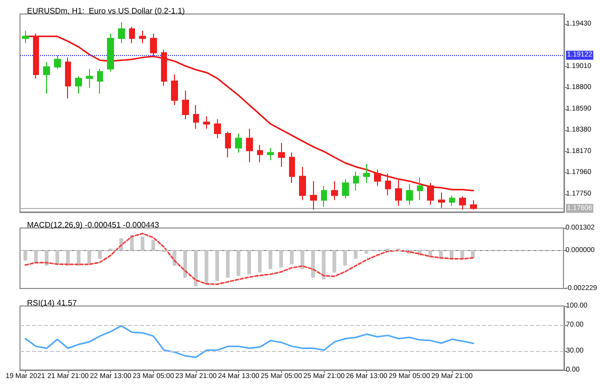  Describe the element at coordinates (106, 11) in the screenshot. I see `chart-title: EURUSDm, H1: Euro vs US Dollar (0.2-1.1)` at that location.